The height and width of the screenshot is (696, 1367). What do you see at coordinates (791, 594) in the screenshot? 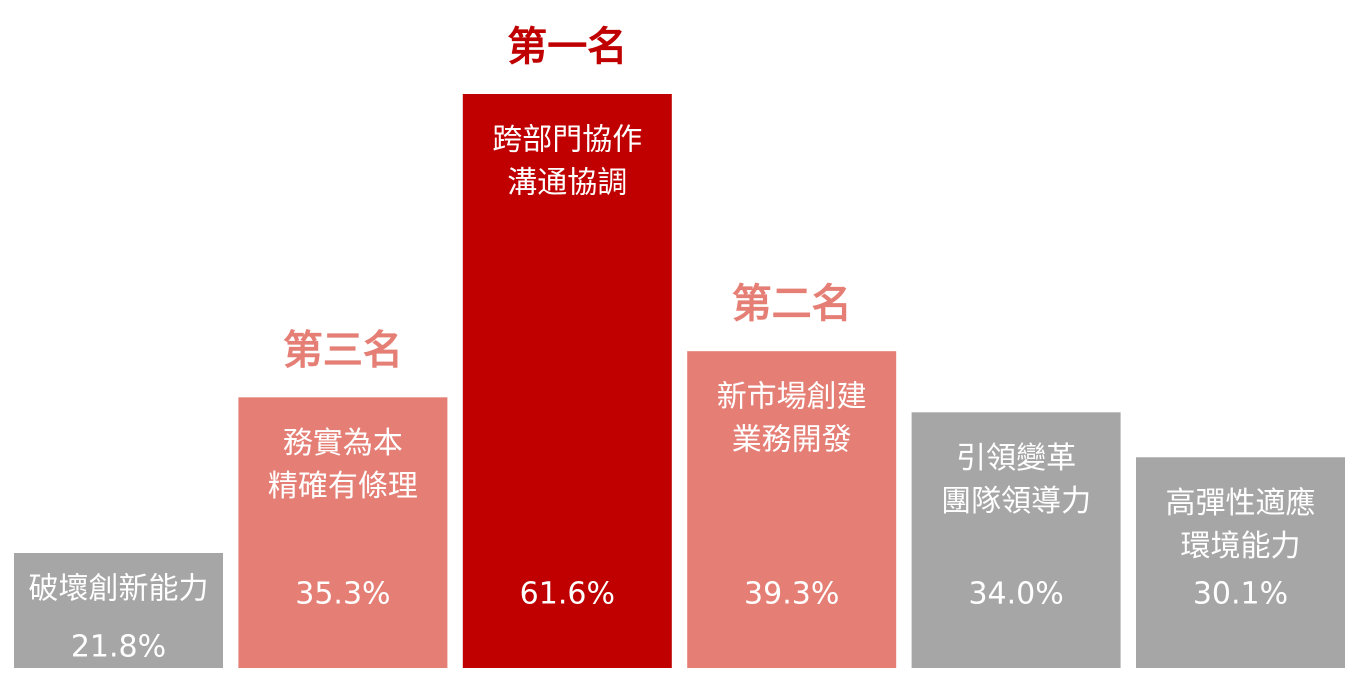
I see `value-label: 39.3%` at bounding box center [791, 594].